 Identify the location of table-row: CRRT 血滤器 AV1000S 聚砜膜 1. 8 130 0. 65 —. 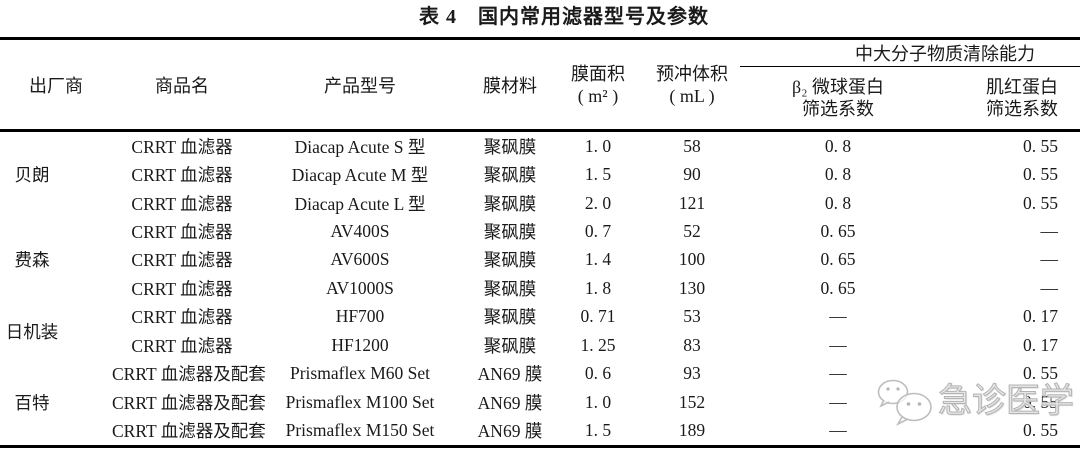
(540, 288).